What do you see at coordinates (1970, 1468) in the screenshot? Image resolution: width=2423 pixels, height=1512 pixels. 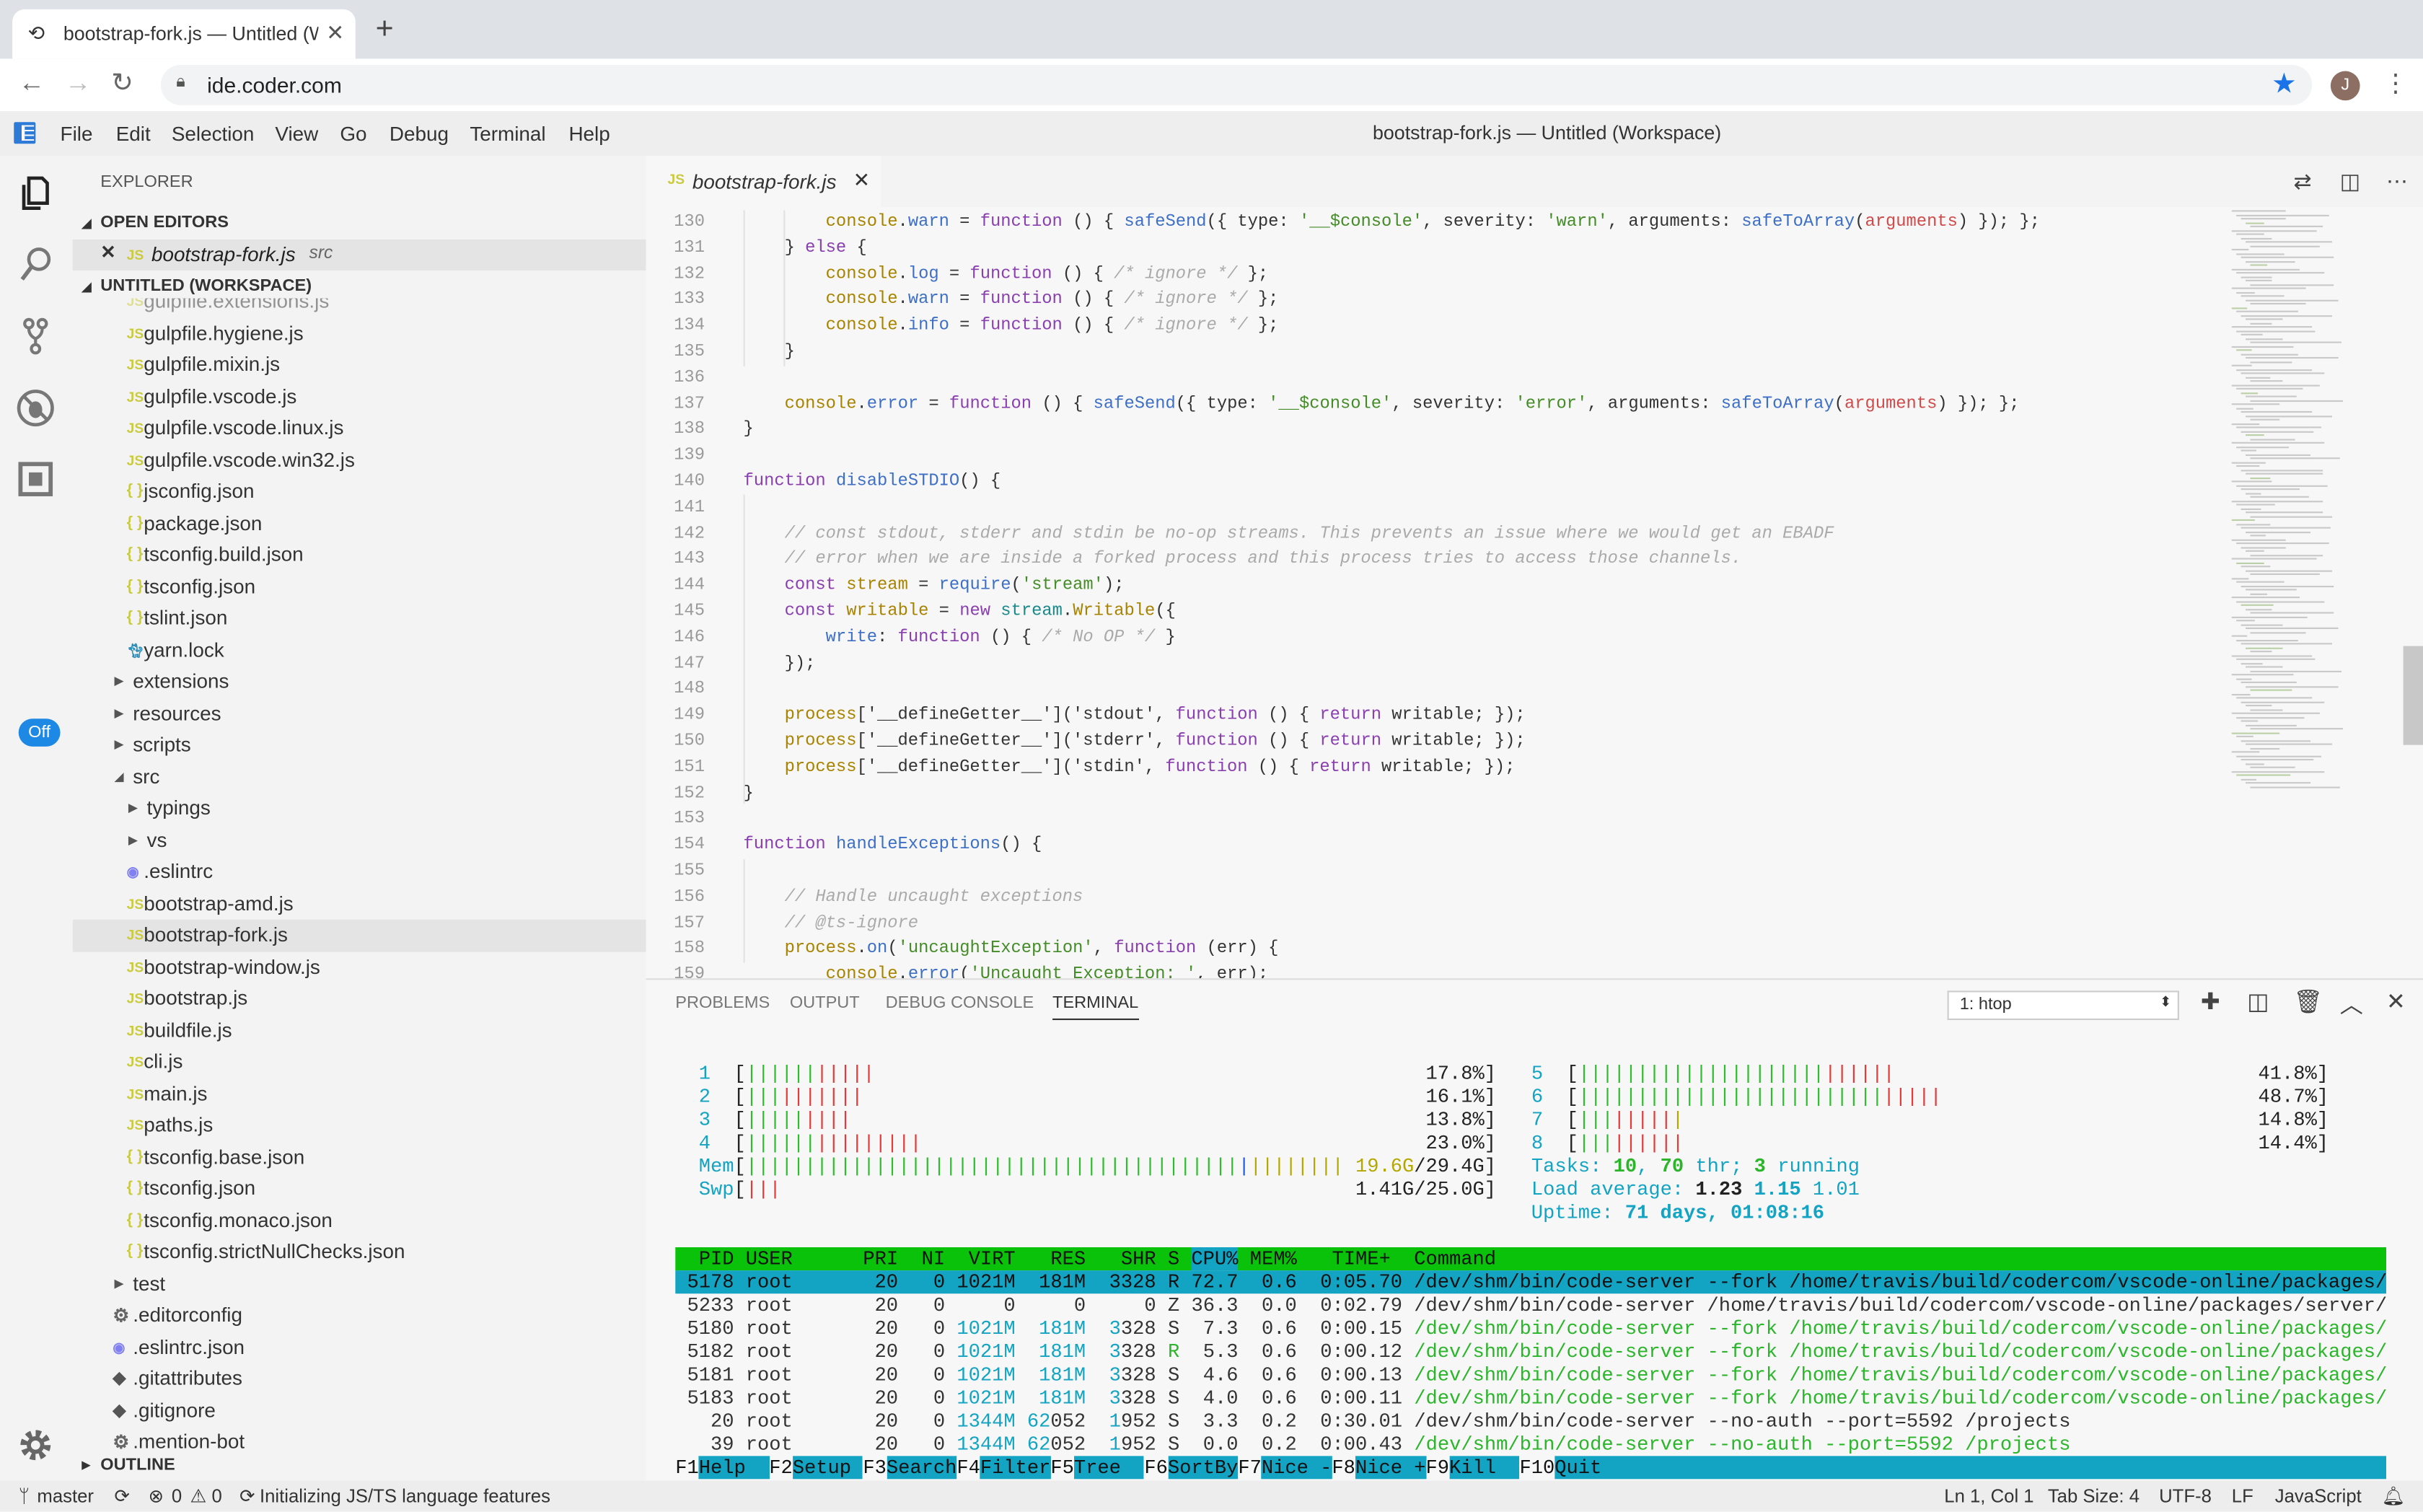 I see `function-key-label: Quit` at bounding box center [1970, 1468].